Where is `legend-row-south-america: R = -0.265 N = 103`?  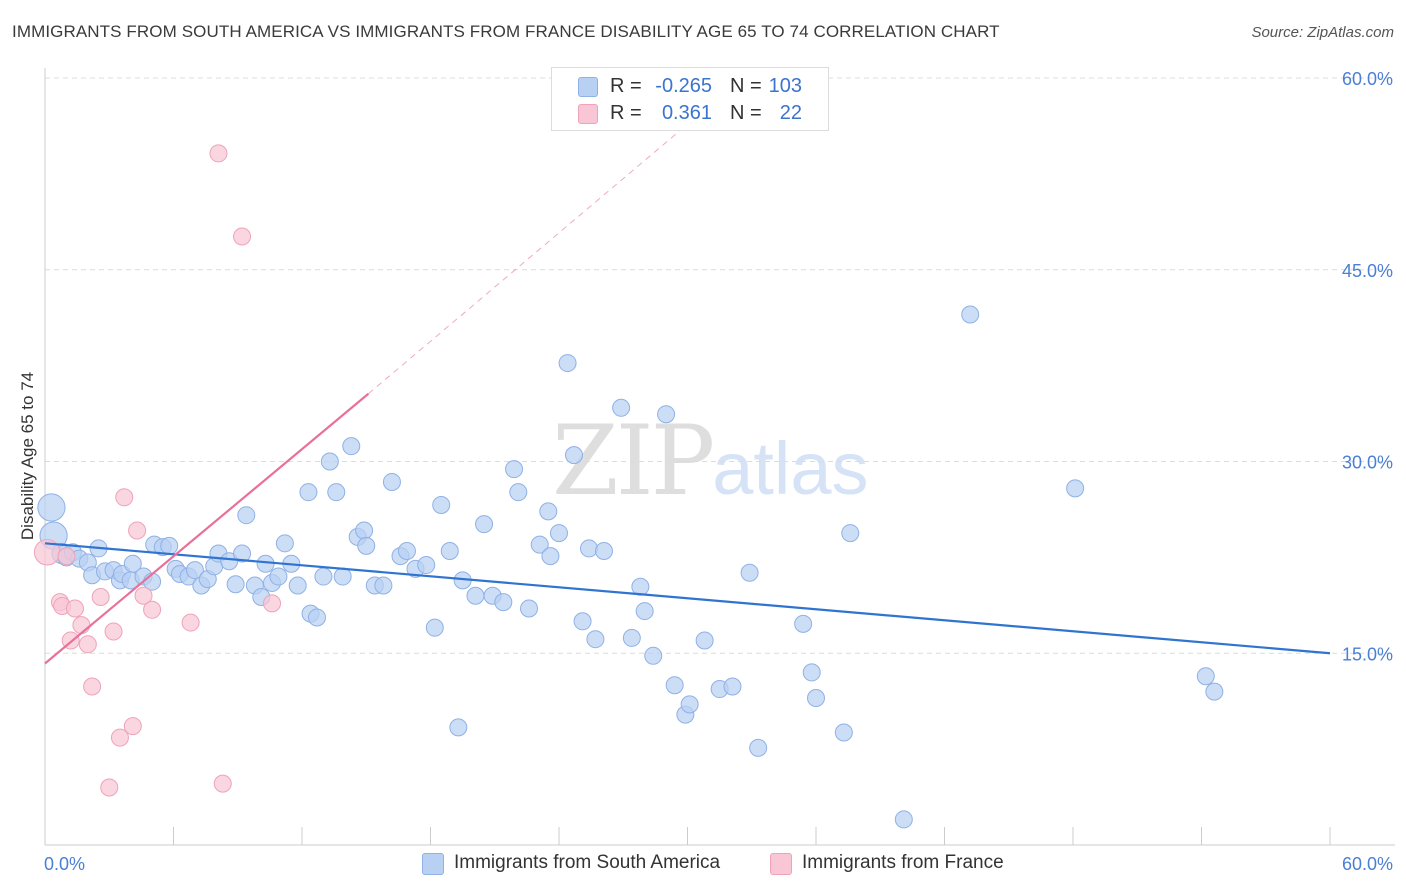
legend-row-south-america: R = -0.265 N = 103 is located at coordinates (690, 87).